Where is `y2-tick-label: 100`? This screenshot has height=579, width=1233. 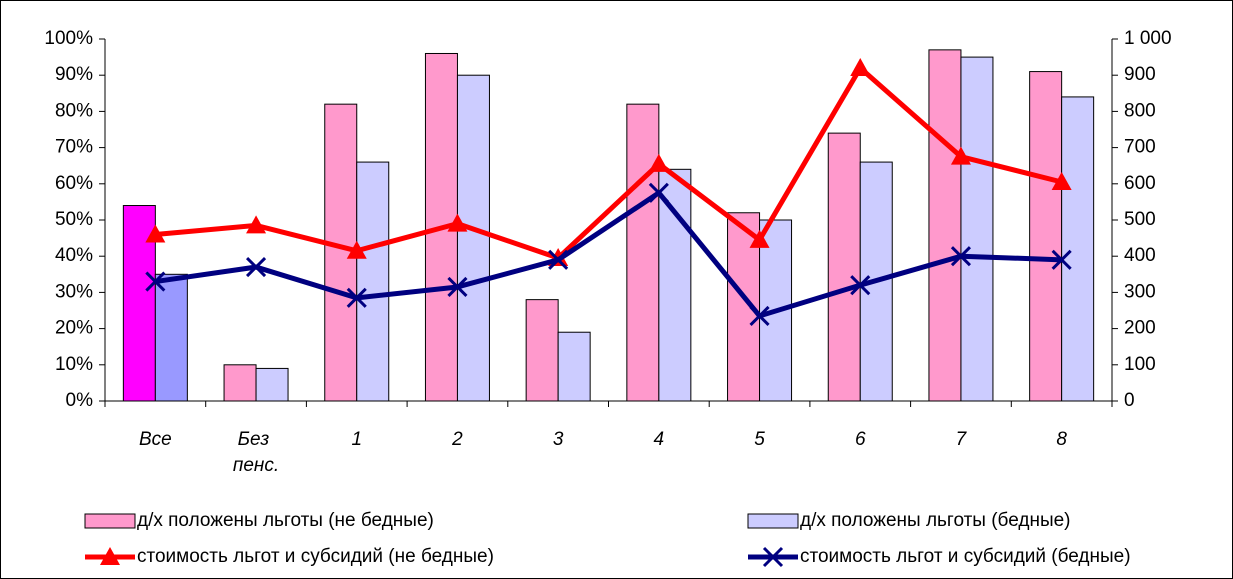
y2-tick-label: 100 is located at coordinates (1140, 364).